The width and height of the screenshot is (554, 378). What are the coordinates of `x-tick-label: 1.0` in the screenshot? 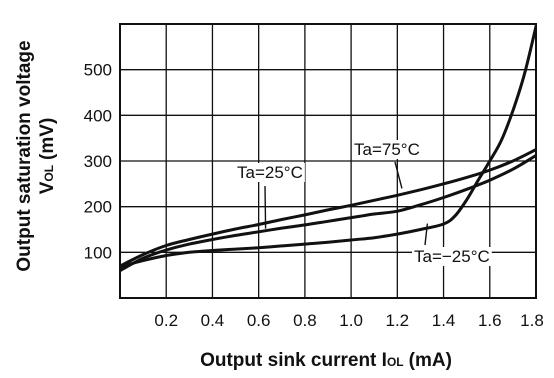 It's located at (351, 320).